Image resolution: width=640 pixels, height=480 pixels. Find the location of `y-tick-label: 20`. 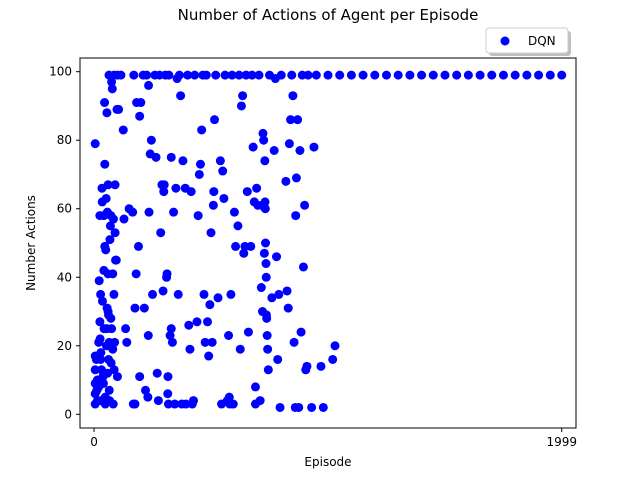

y-tick-label: 20 is located at coordinates (64, 346).